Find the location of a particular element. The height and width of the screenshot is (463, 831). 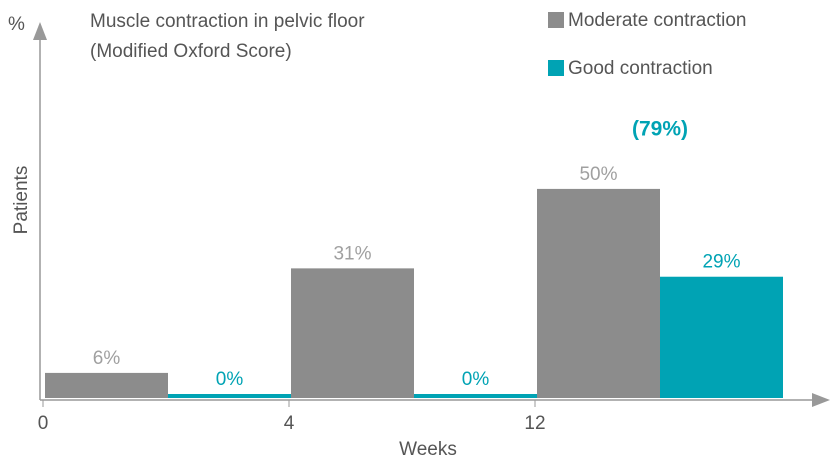

x-tick-label: 12 is located at coordinates (534, 423).